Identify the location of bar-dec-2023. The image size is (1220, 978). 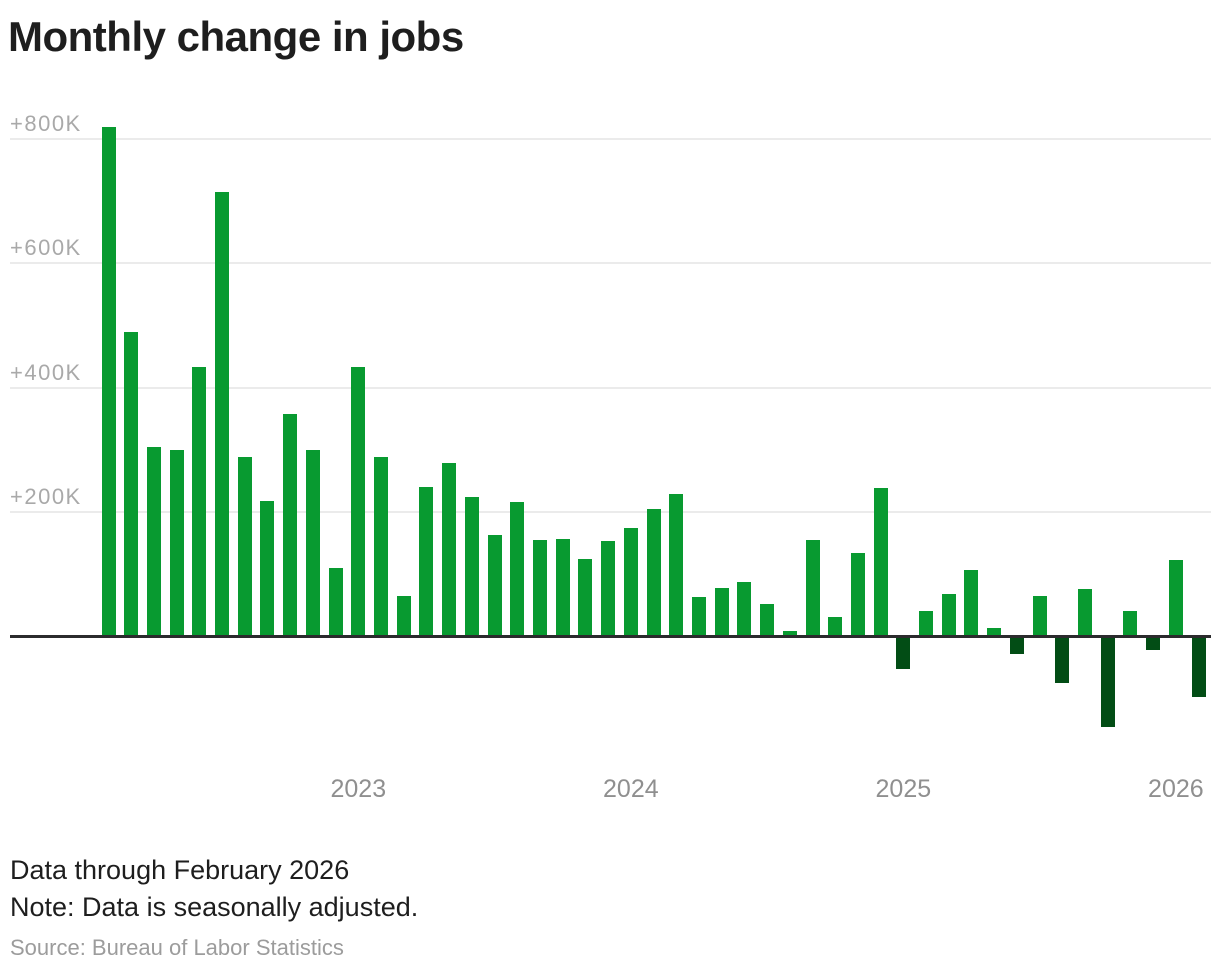
(608, 588).